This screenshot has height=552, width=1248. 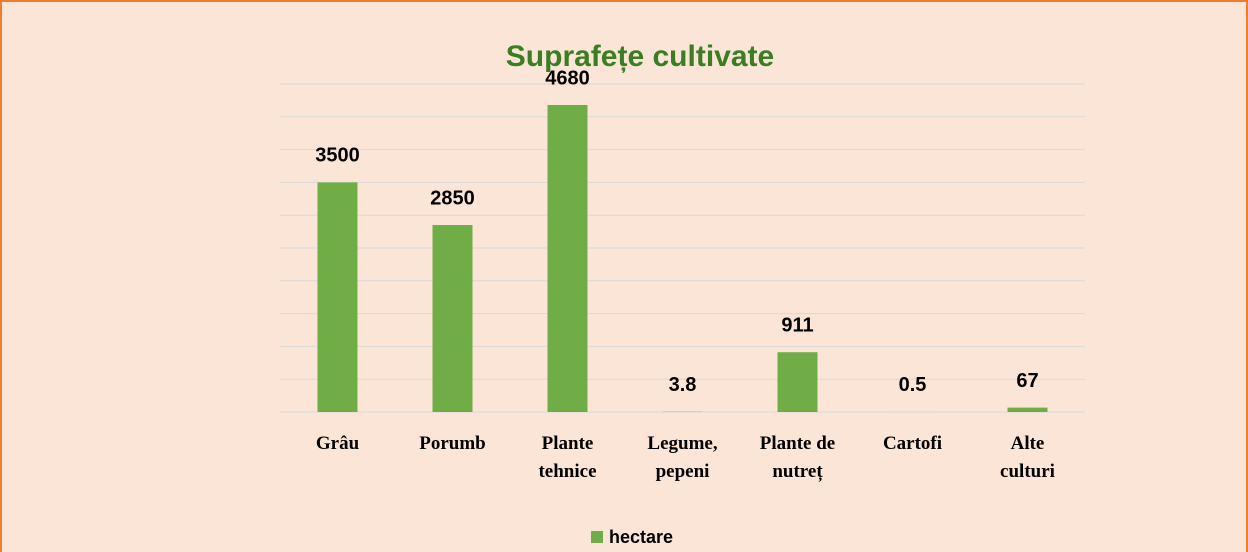 I want to click on x-tick-label: Plante tehnice, so click(x=567, y=457).